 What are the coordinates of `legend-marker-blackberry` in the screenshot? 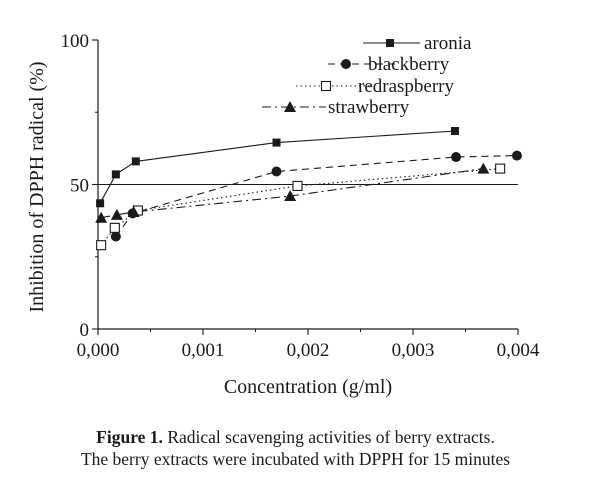 It's located at (346, 64).